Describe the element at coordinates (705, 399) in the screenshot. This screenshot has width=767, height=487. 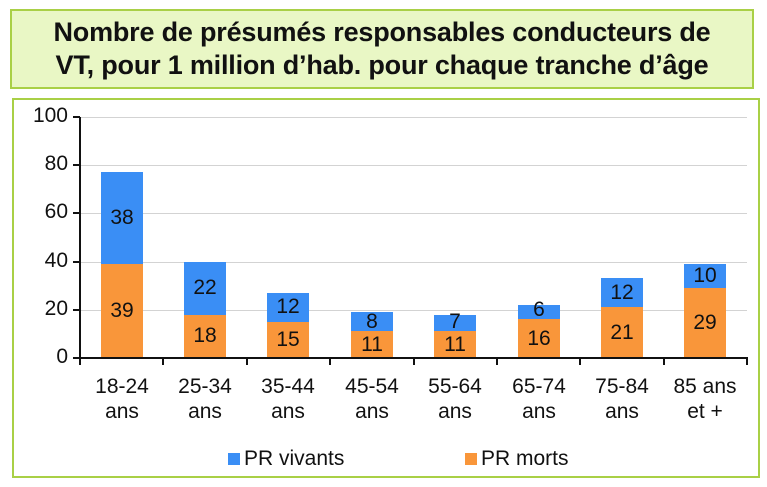
I see `x-tick-label: 85 ans et +` at that location.